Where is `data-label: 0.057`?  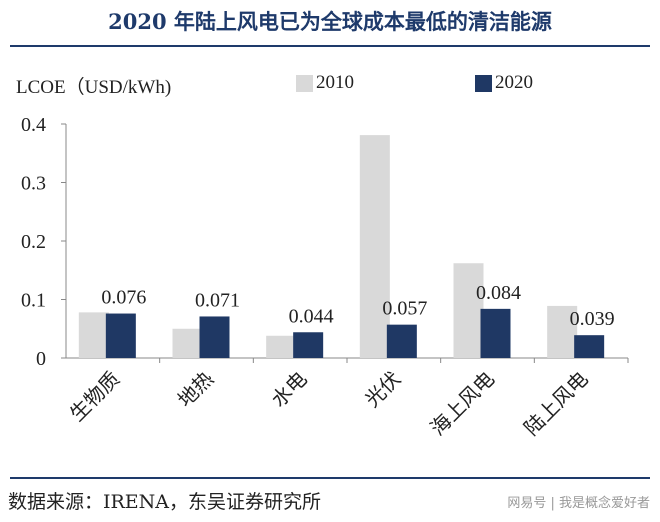 data-label: 0.057 is located at coordinates (404, 309).